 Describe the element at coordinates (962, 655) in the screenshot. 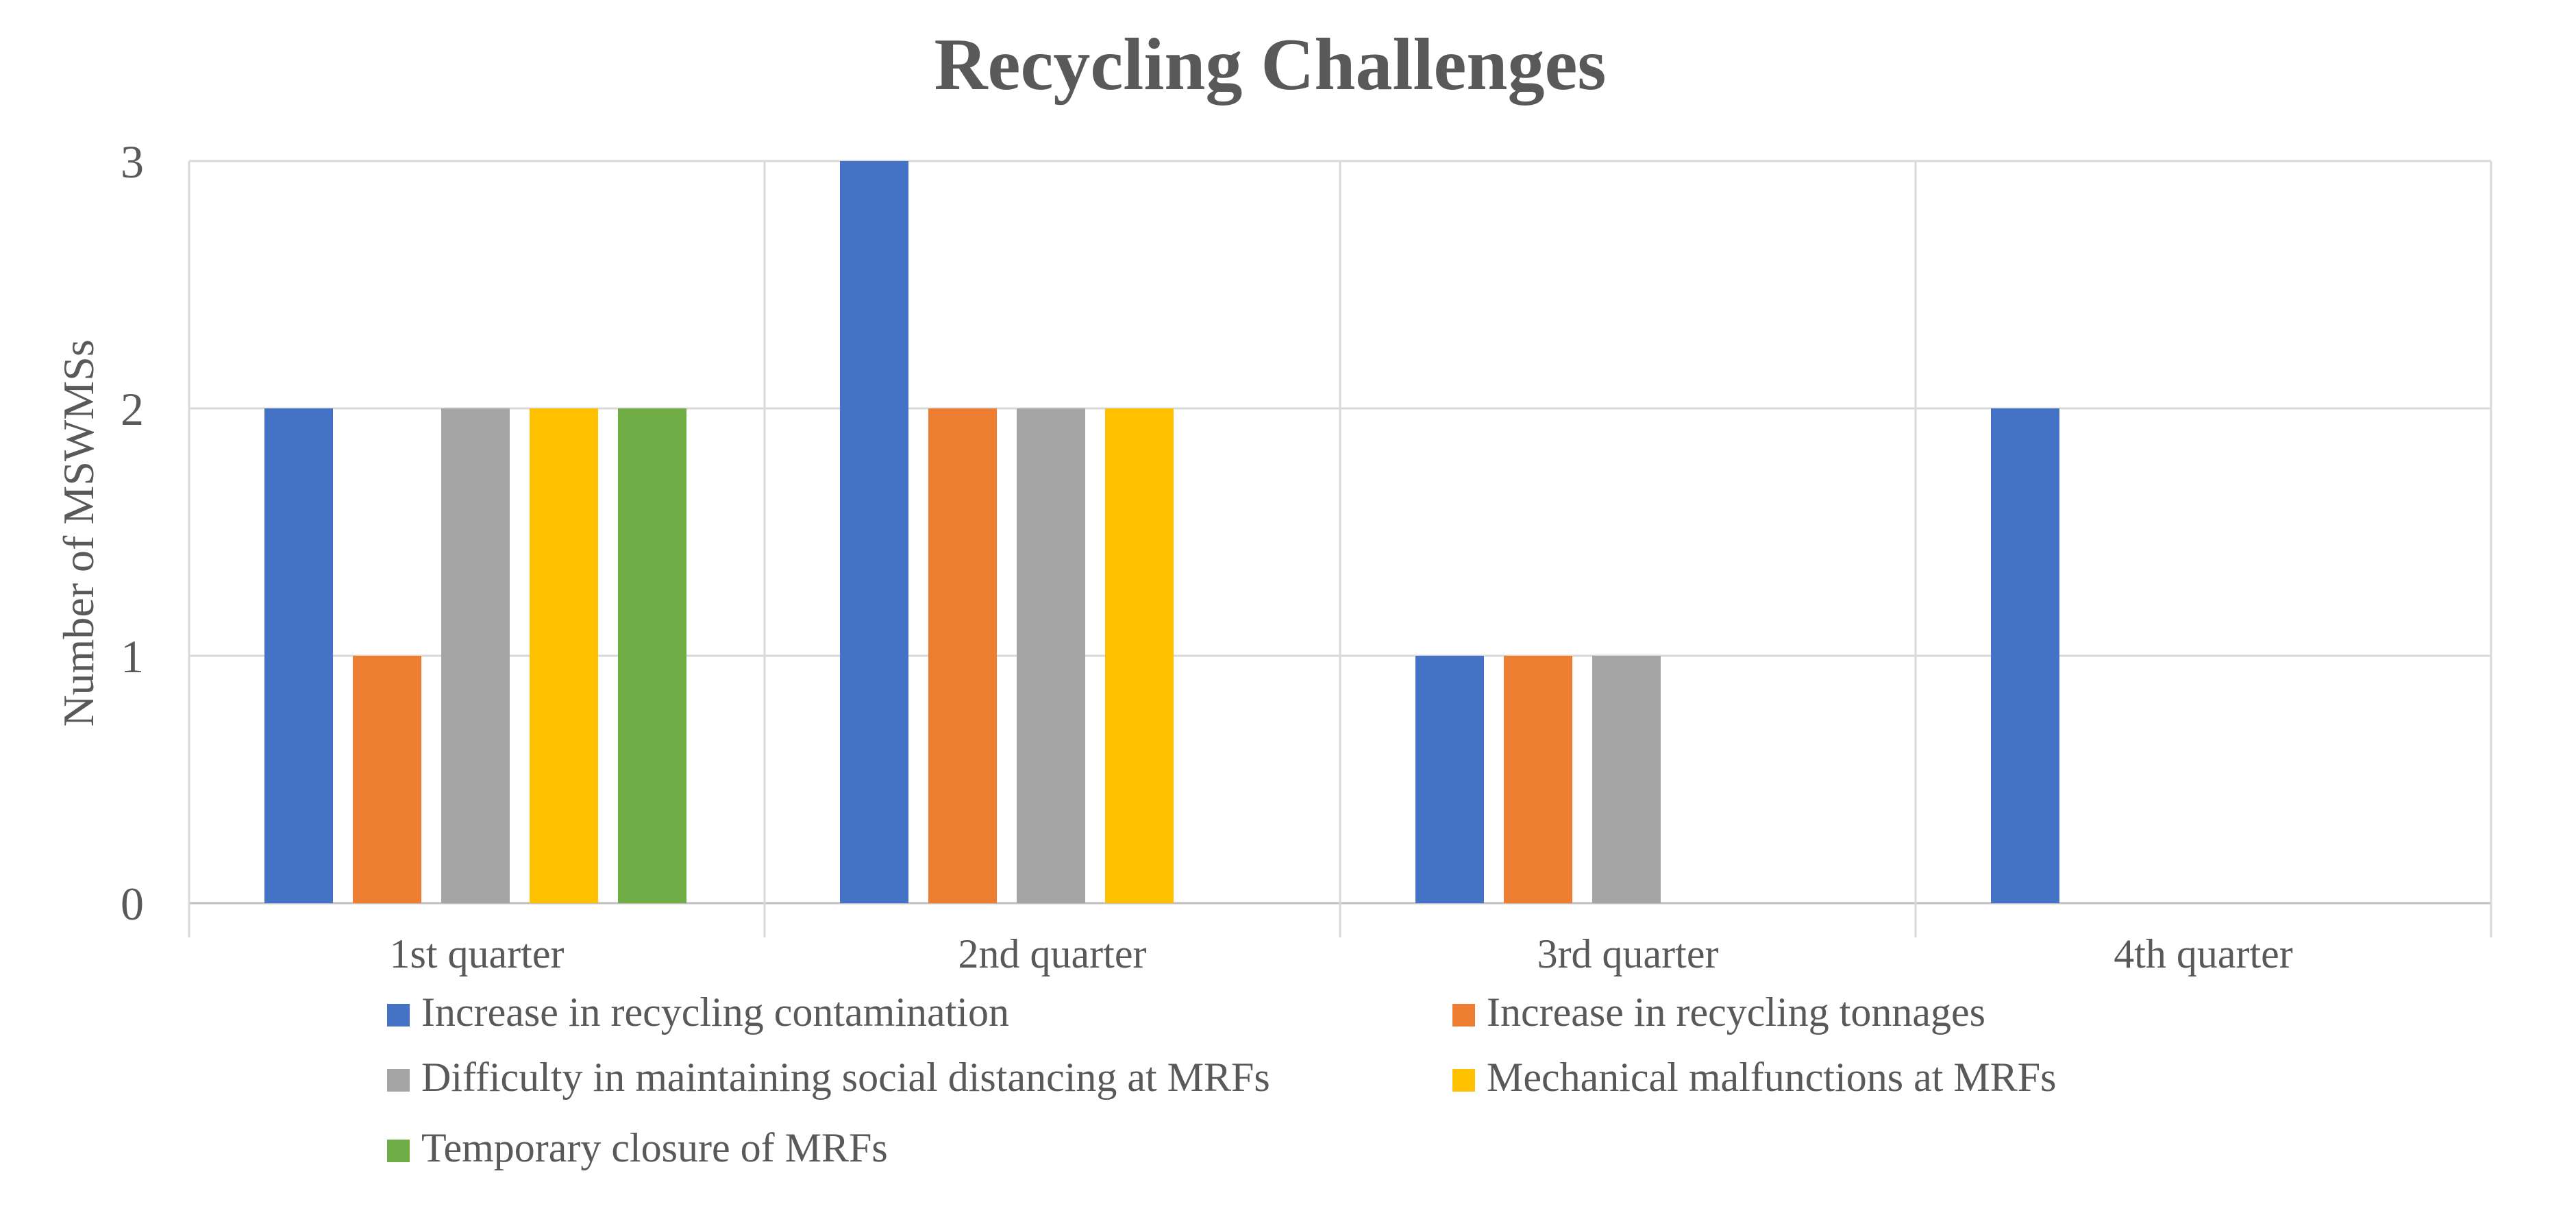

I see `bar-series2-2nd-quarter` at that location.